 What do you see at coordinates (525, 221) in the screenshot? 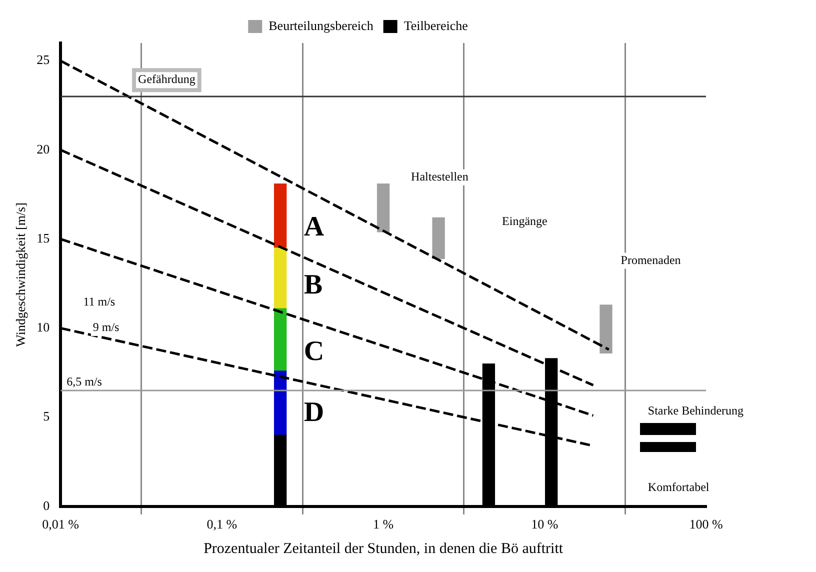
I see `annotation: Eingänge` at bounding box center [525, 221].